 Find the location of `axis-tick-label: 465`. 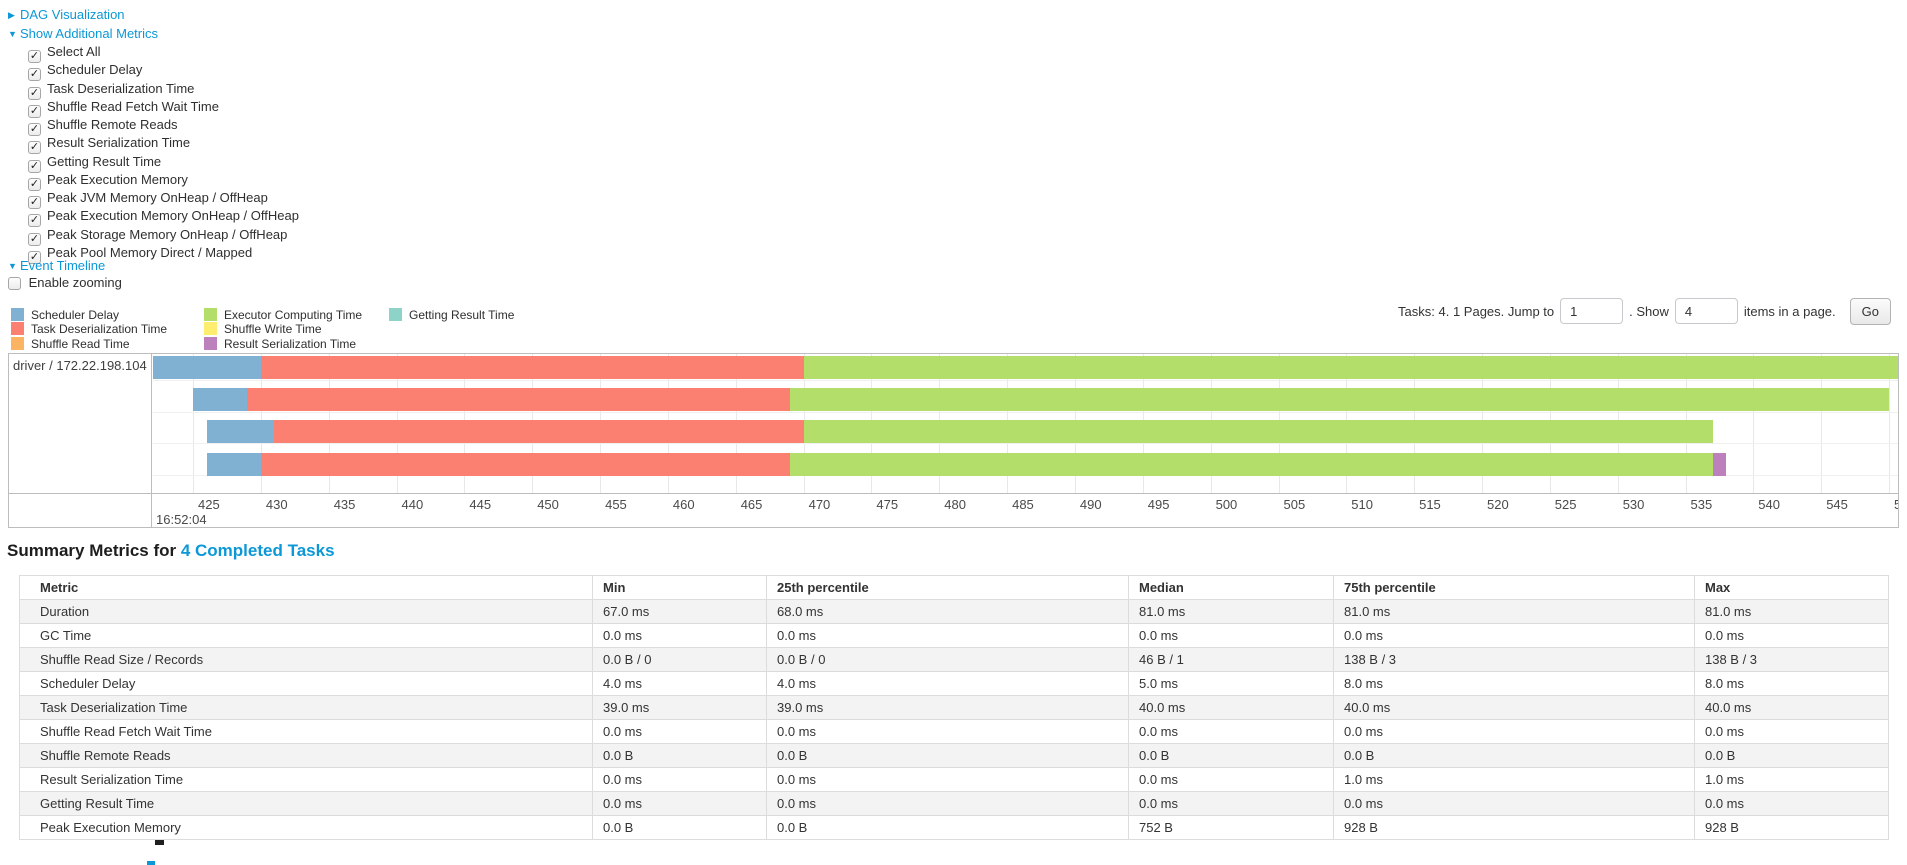

axis-tick-label: 465 is located at coordinates (751, 504).